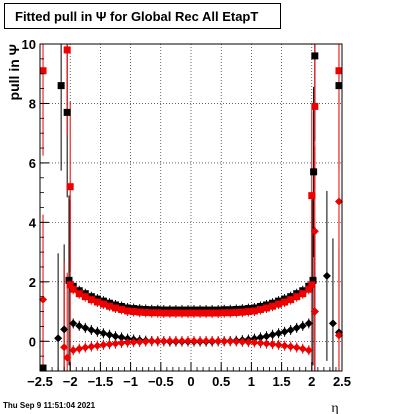 The width and height of the screenshot is (400, 414). What do you see at coordinates (251, 381) in the screenshot?
I see `x-tick-label: 1` at bounding box center [251, 381].